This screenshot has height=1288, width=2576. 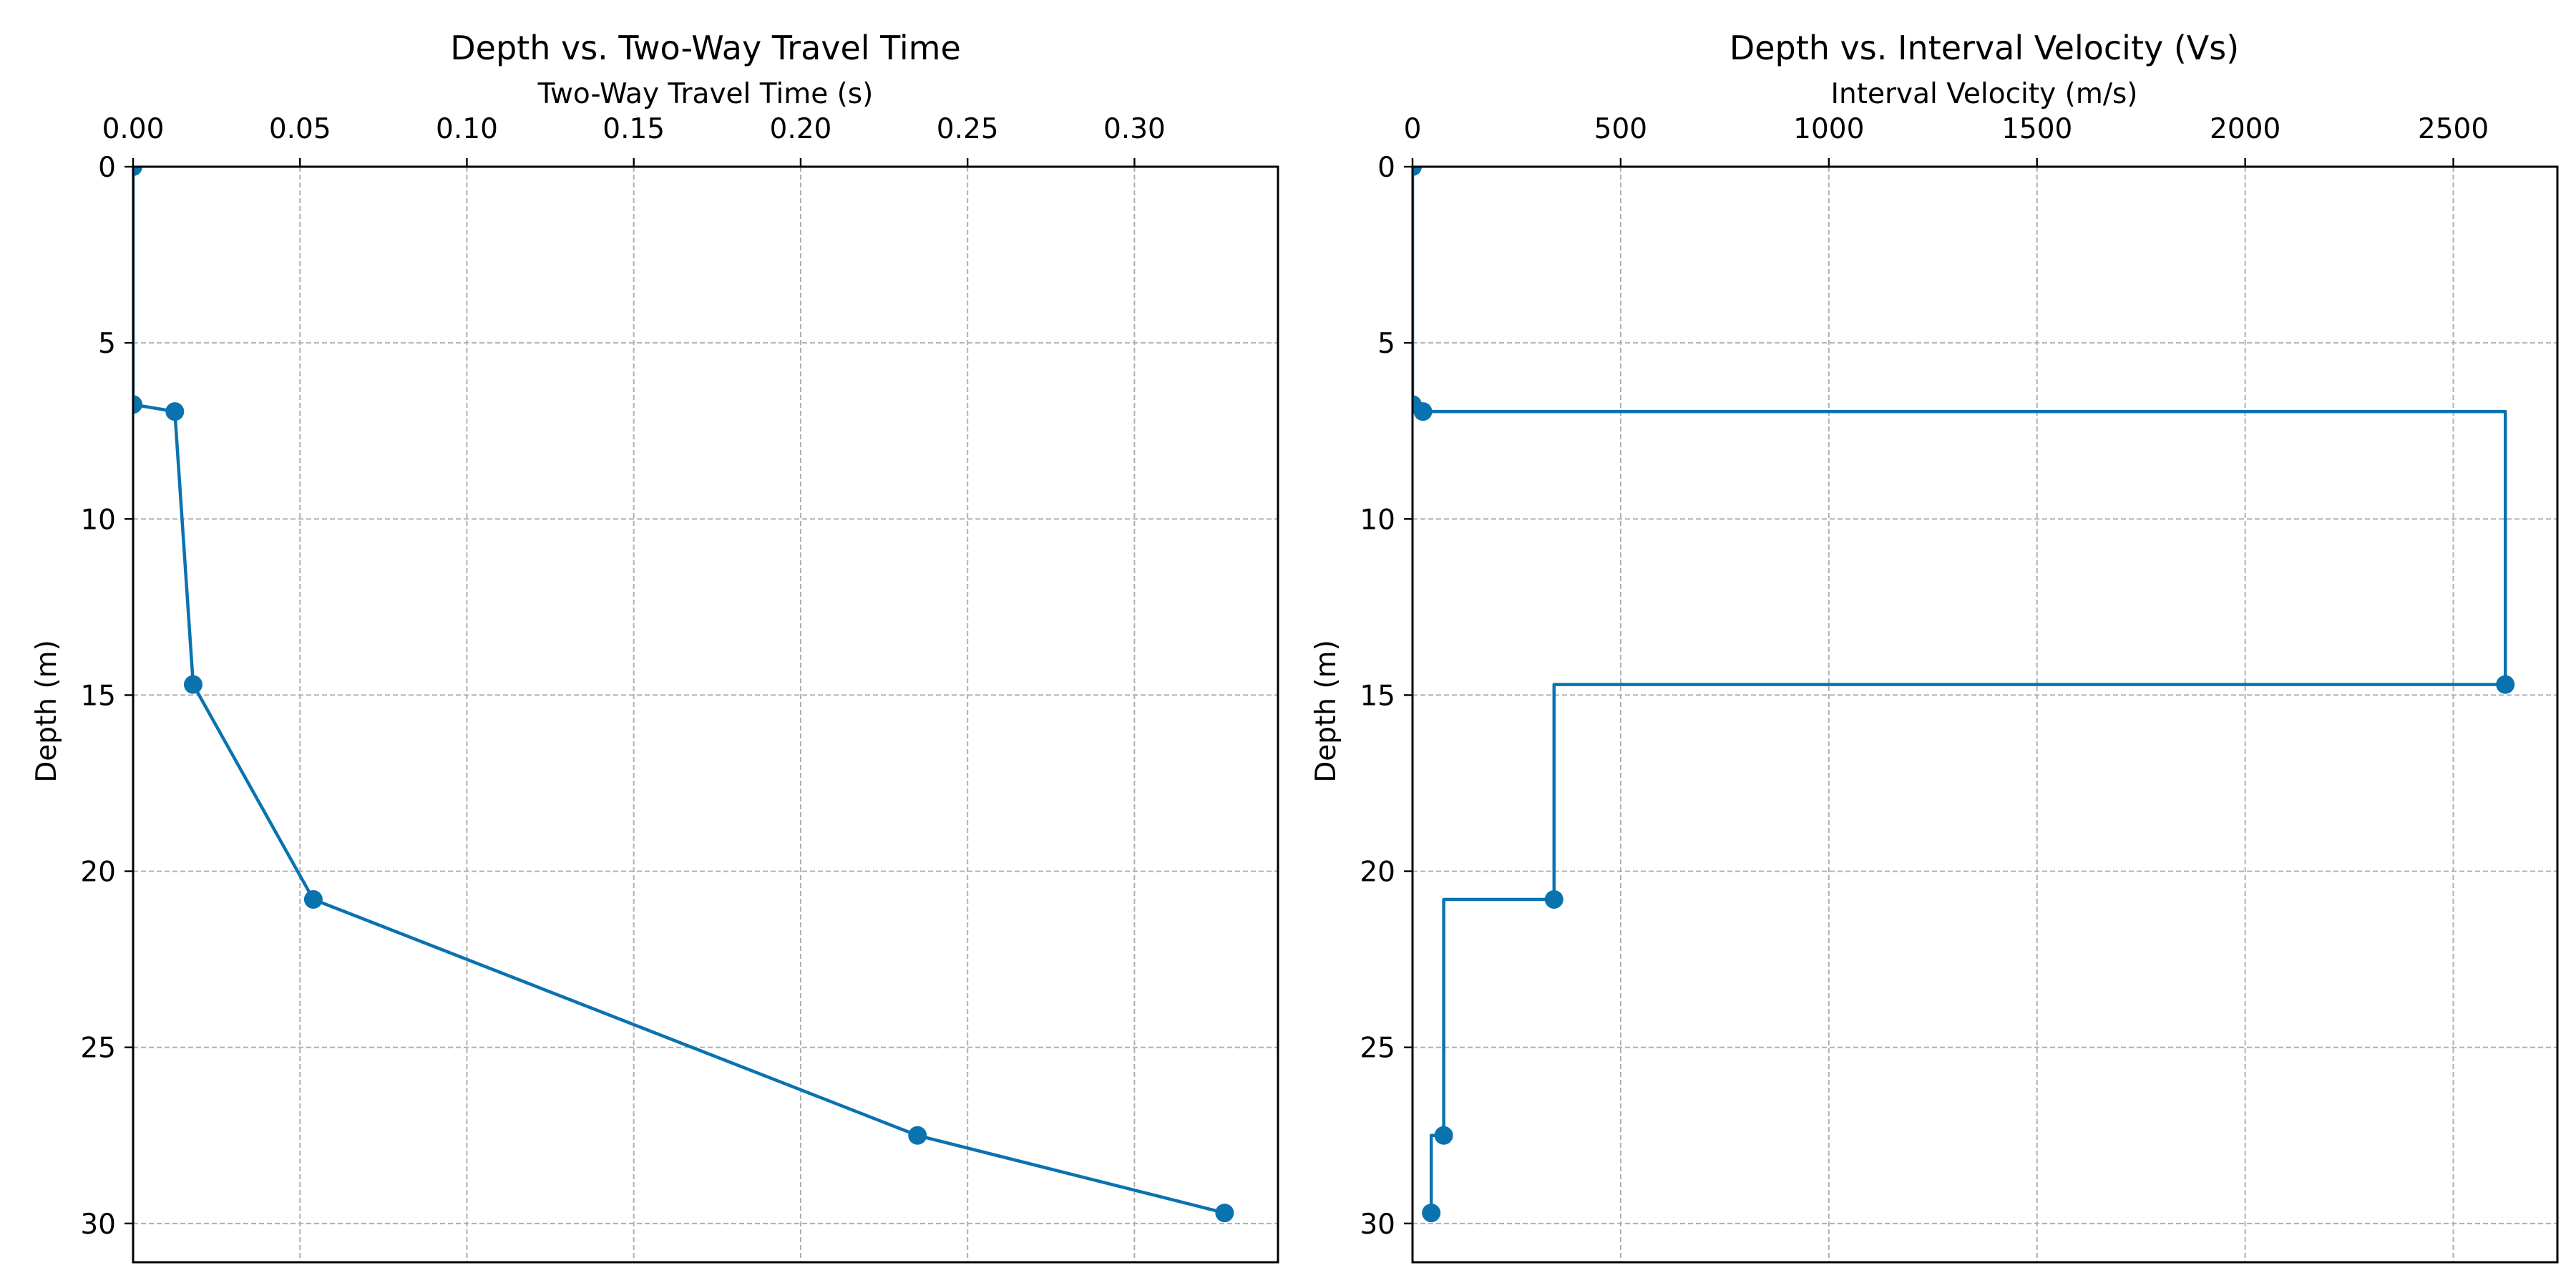 I want to click on x-tick-label: 0.00, so click(x=133, y=129).